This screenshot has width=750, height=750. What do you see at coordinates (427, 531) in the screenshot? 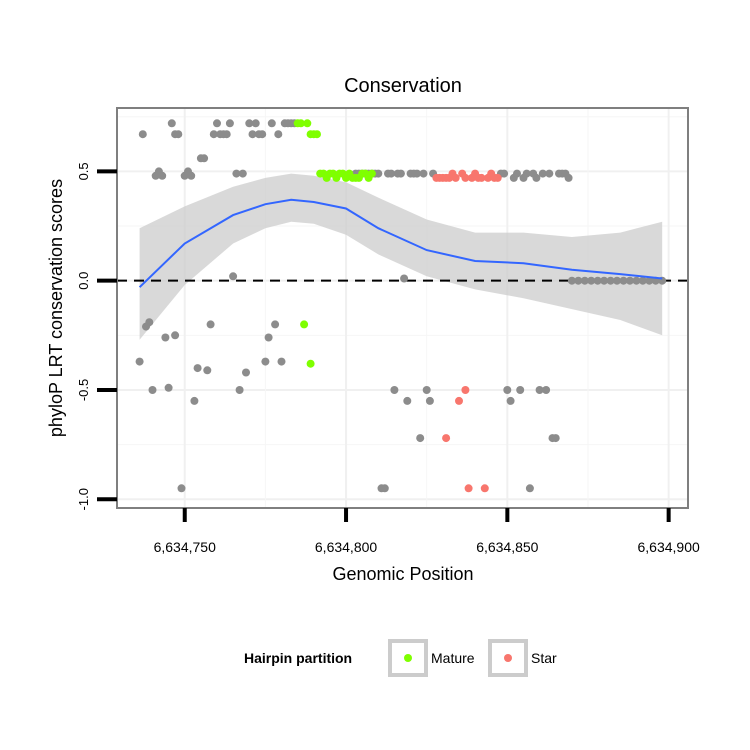
I see `x-axis: 6,634,750 6,634,800 6,634,850 6,634,900` at bounding box center [427, 531].